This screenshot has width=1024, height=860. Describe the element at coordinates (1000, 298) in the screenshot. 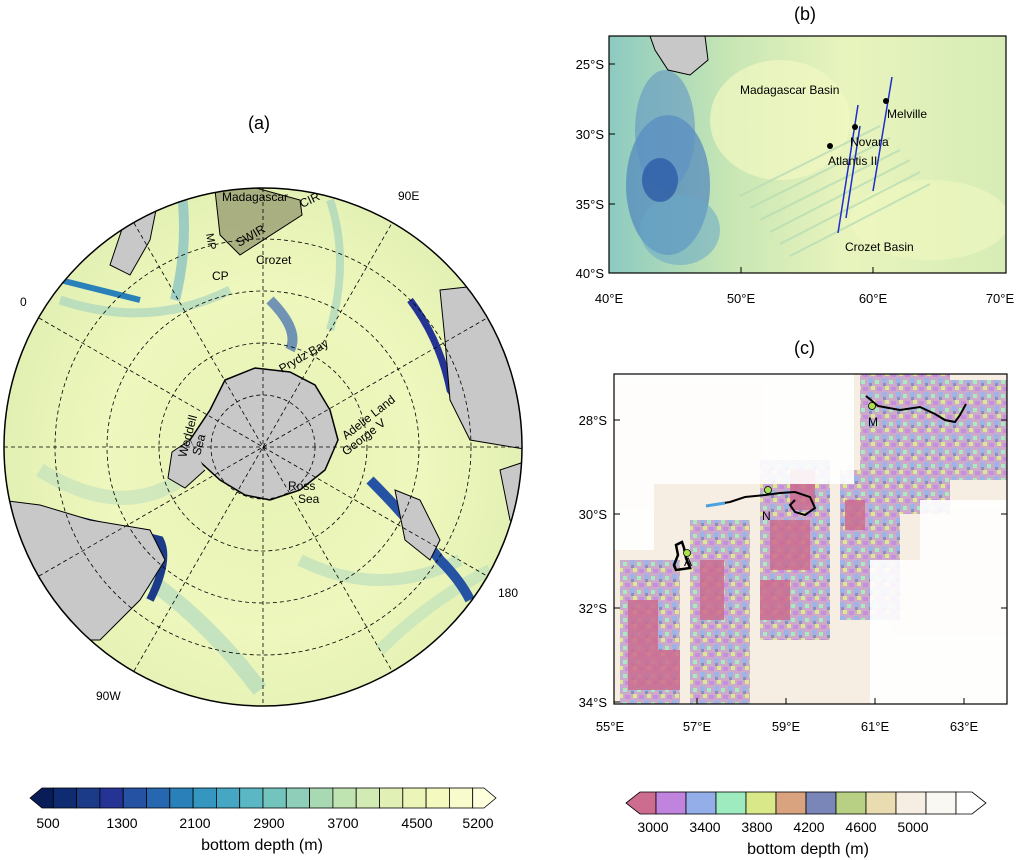

I see `b-xtick-70e: 70°E` at that location.